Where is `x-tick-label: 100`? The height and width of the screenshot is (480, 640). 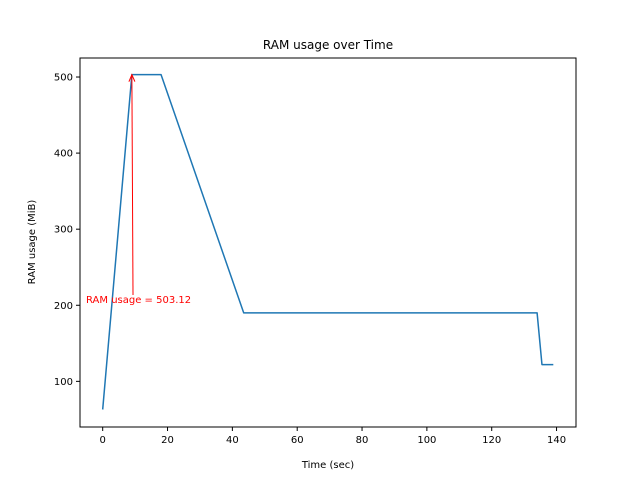 x-tick-label: 100 is located at coordinates (426, 440).